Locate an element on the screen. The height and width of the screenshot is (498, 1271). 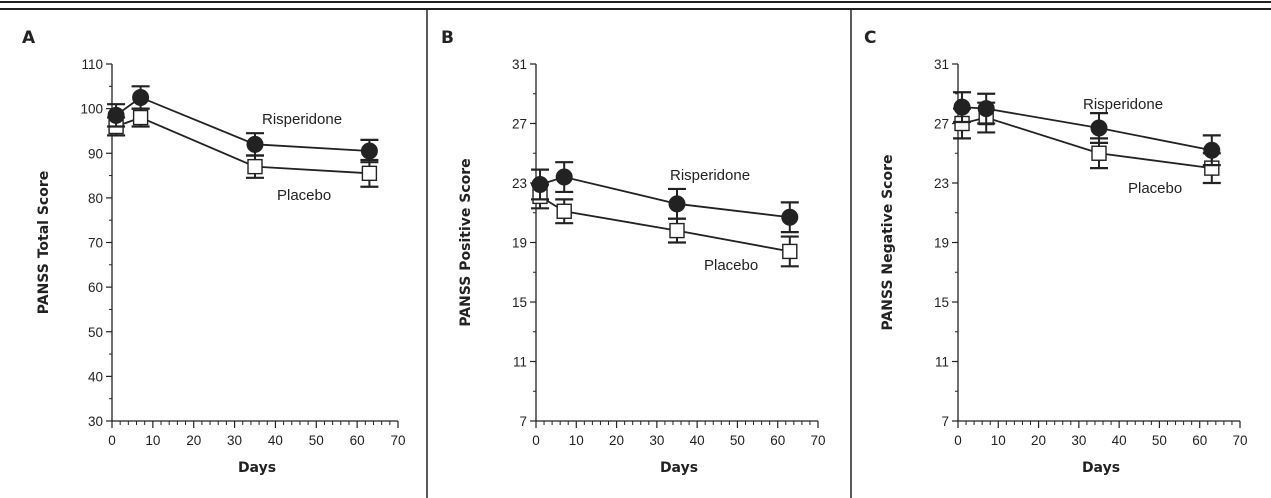
y-tick-label: 60 is located at coordinates (95, 287).